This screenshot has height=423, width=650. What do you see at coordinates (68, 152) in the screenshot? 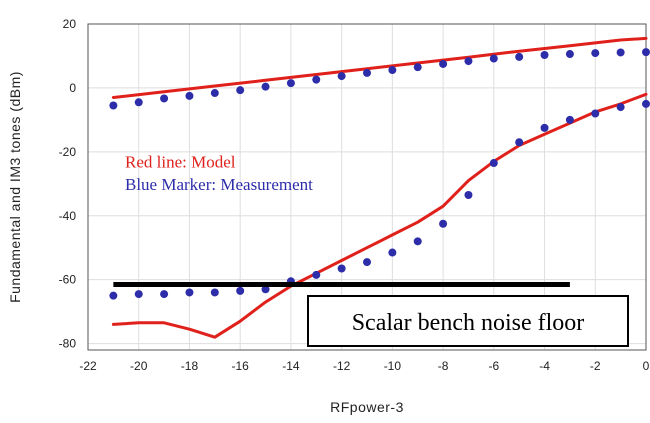
I see `y-tick-label: -20` at bounding box center [68, 152].